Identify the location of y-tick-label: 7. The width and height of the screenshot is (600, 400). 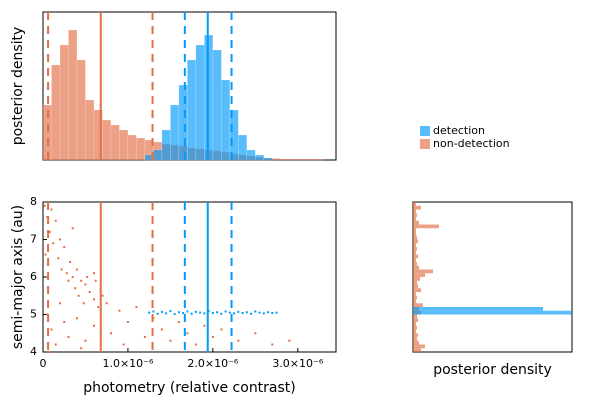
(33, 239).